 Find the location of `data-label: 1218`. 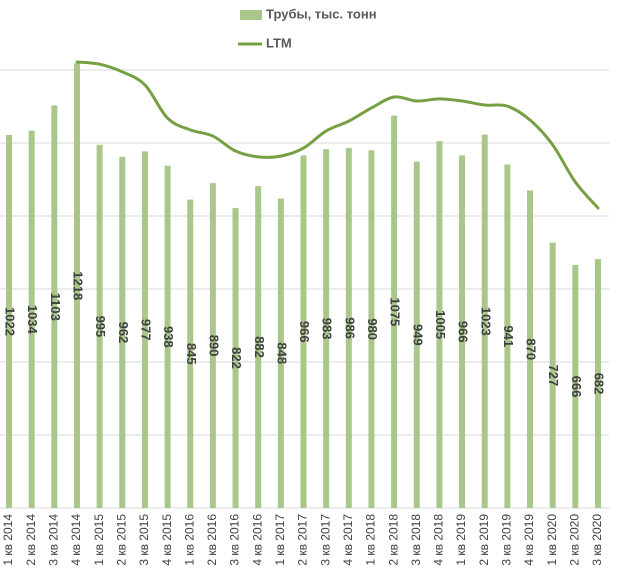

data-label: 1218 is located at coordinates (78, 285).